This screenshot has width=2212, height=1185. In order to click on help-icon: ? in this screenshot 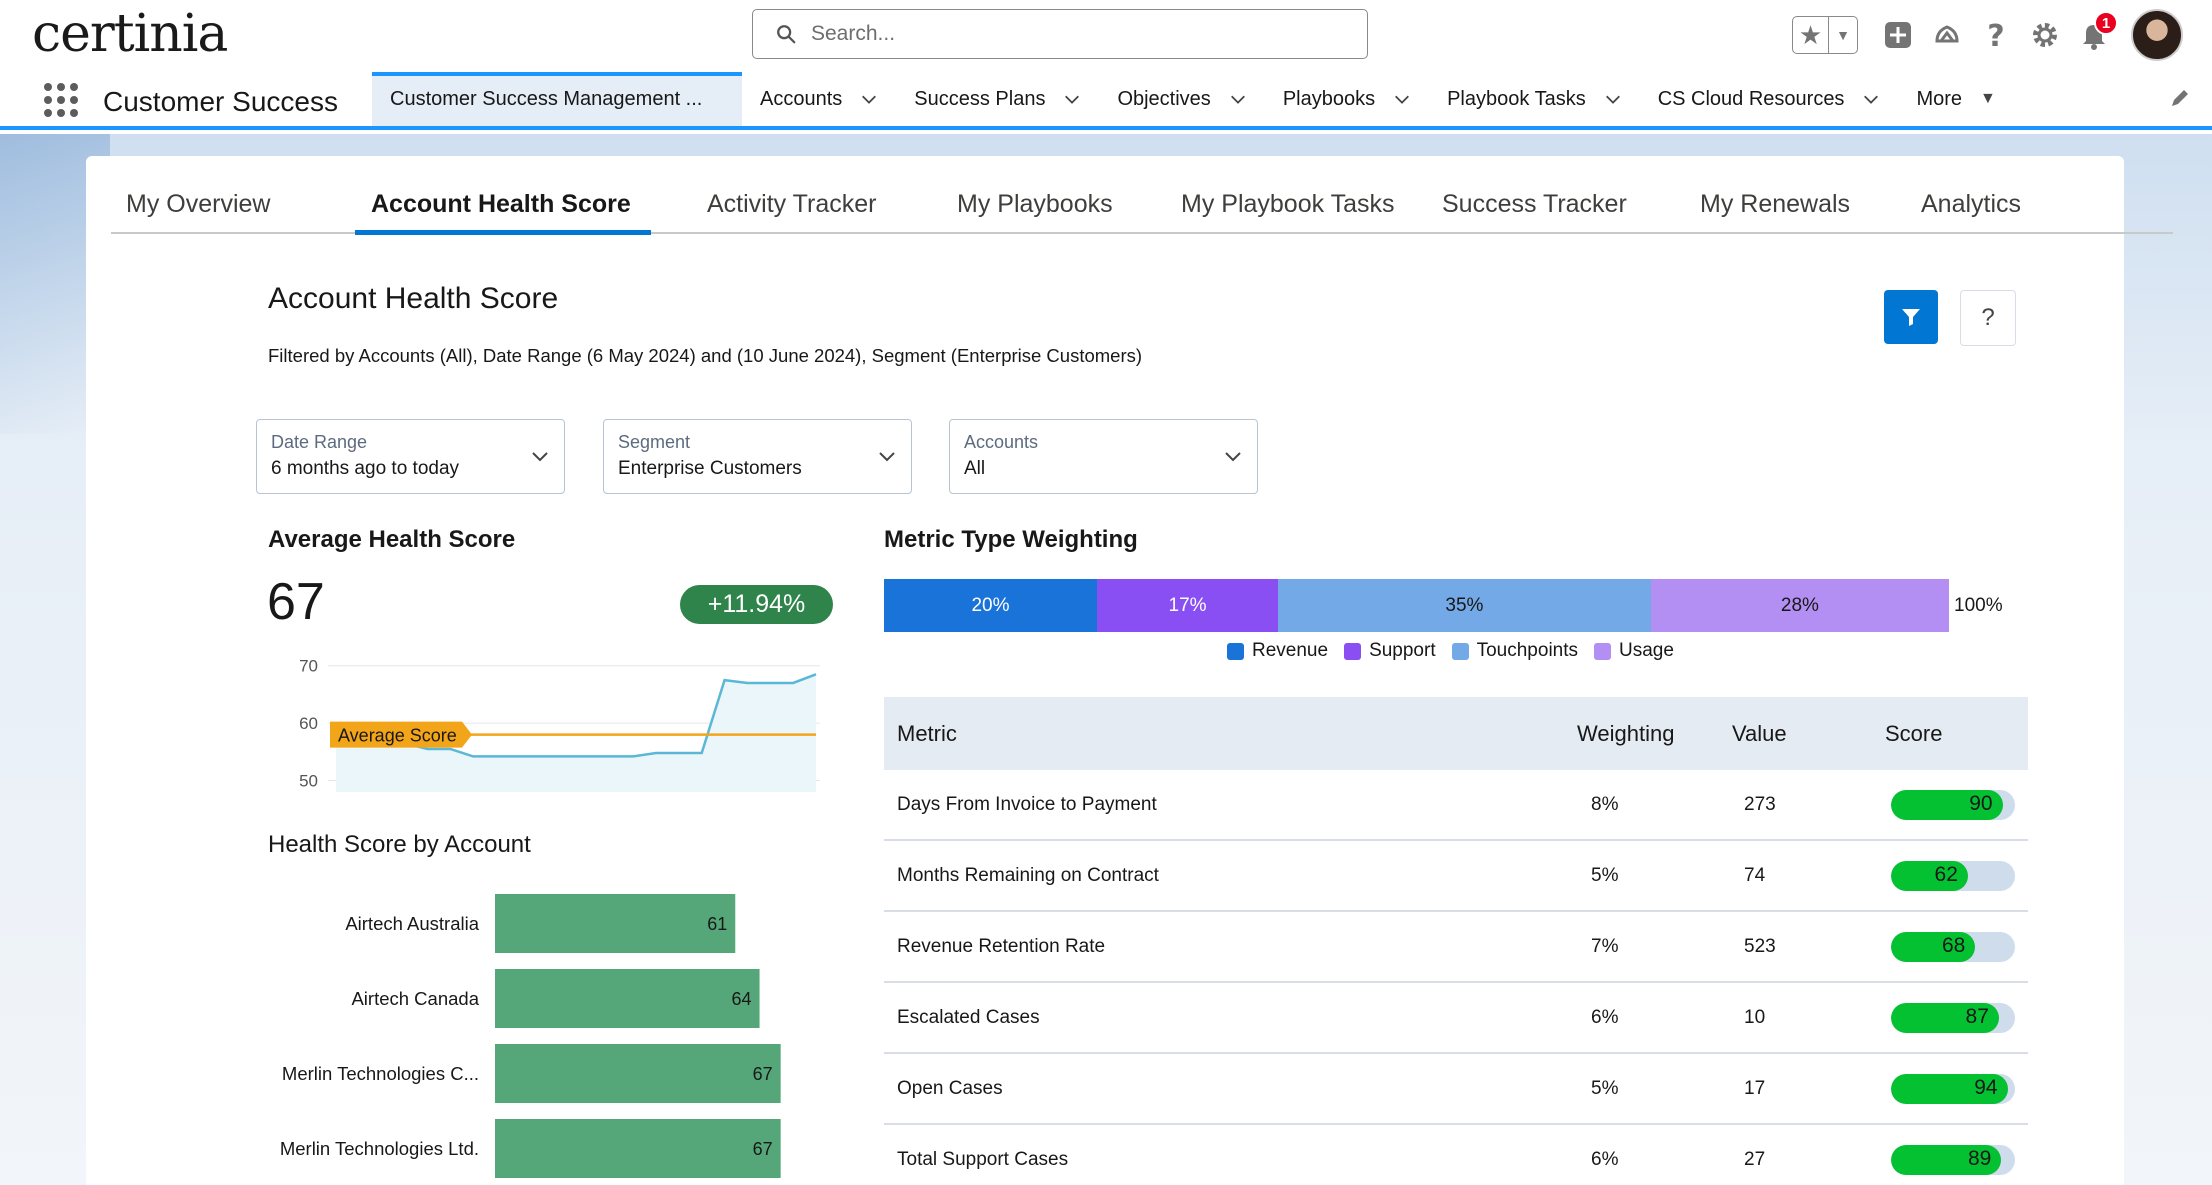, I will do `click(1996, 35)`.